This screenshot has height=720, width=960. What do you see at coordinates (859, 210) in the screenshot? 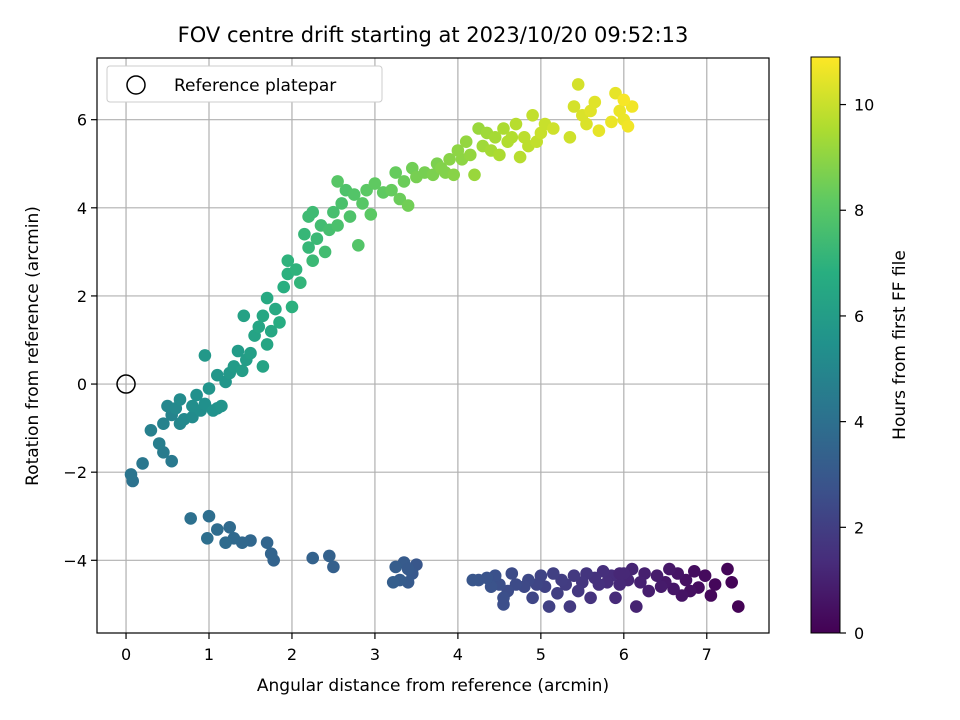
I see `colorbar-tick-label: 8` at bounding box center [859, 210].